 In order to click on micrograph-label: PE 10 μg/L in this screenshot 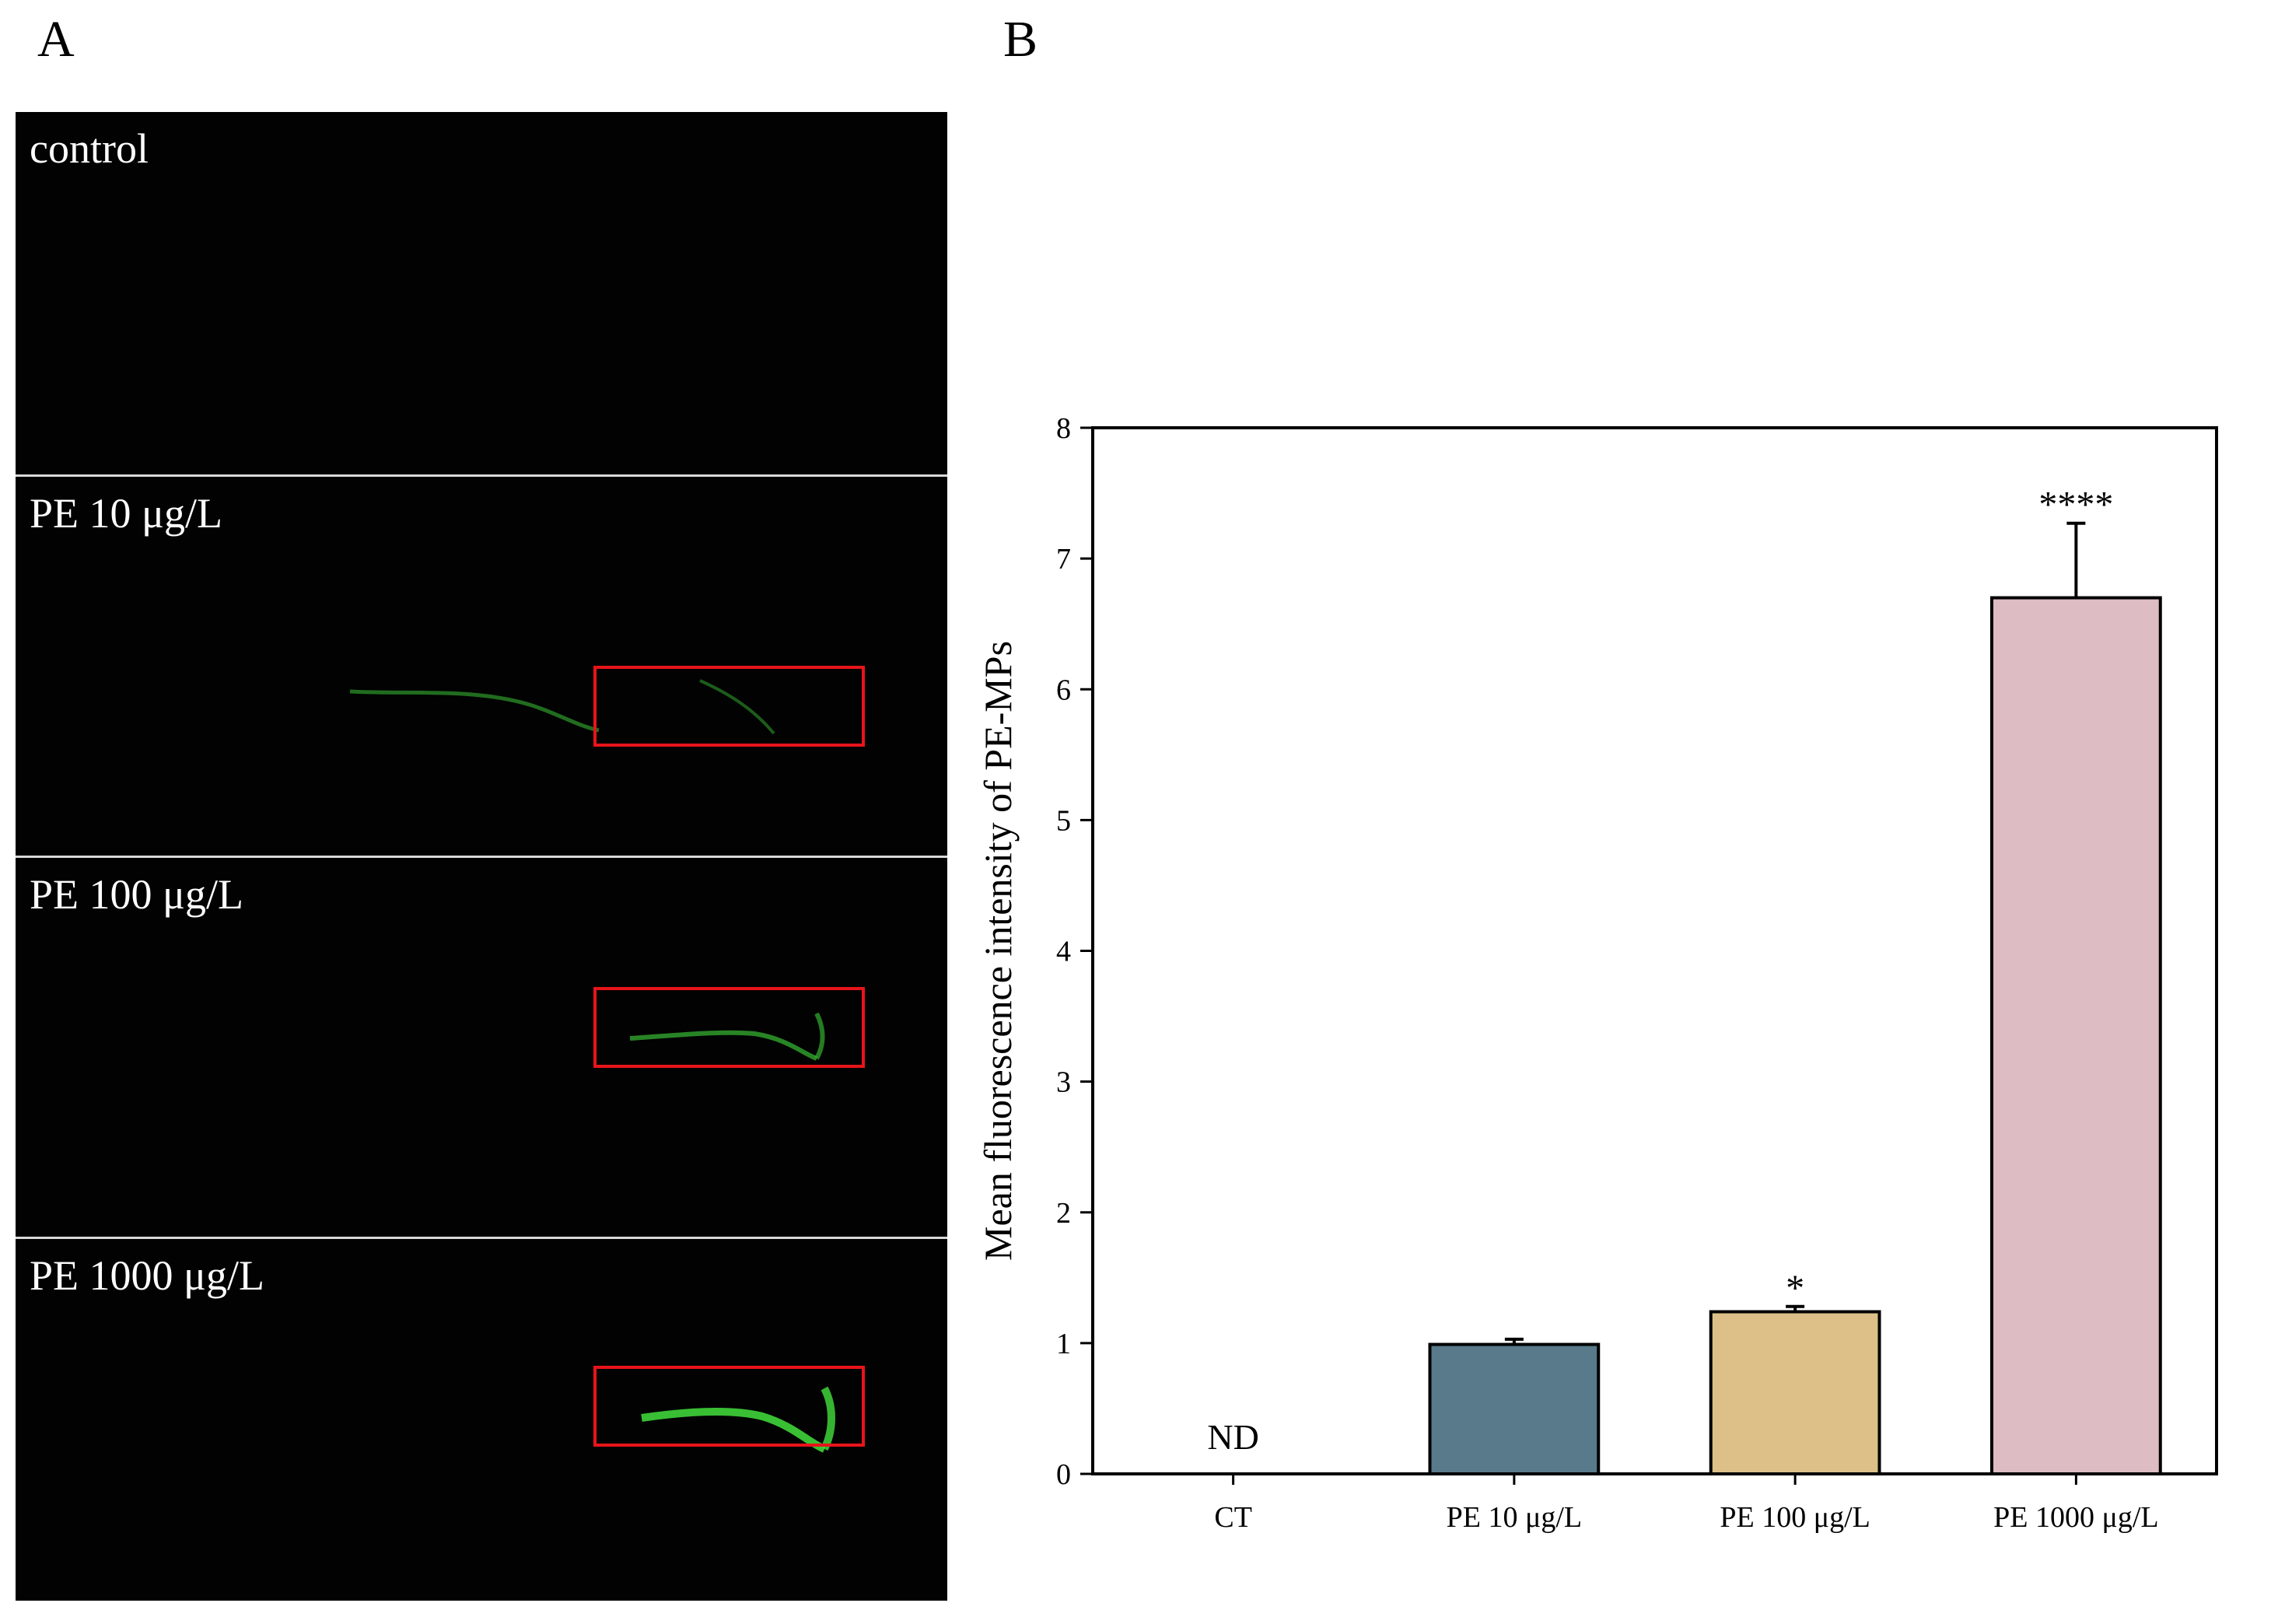, I will do `click(126, 514)`.